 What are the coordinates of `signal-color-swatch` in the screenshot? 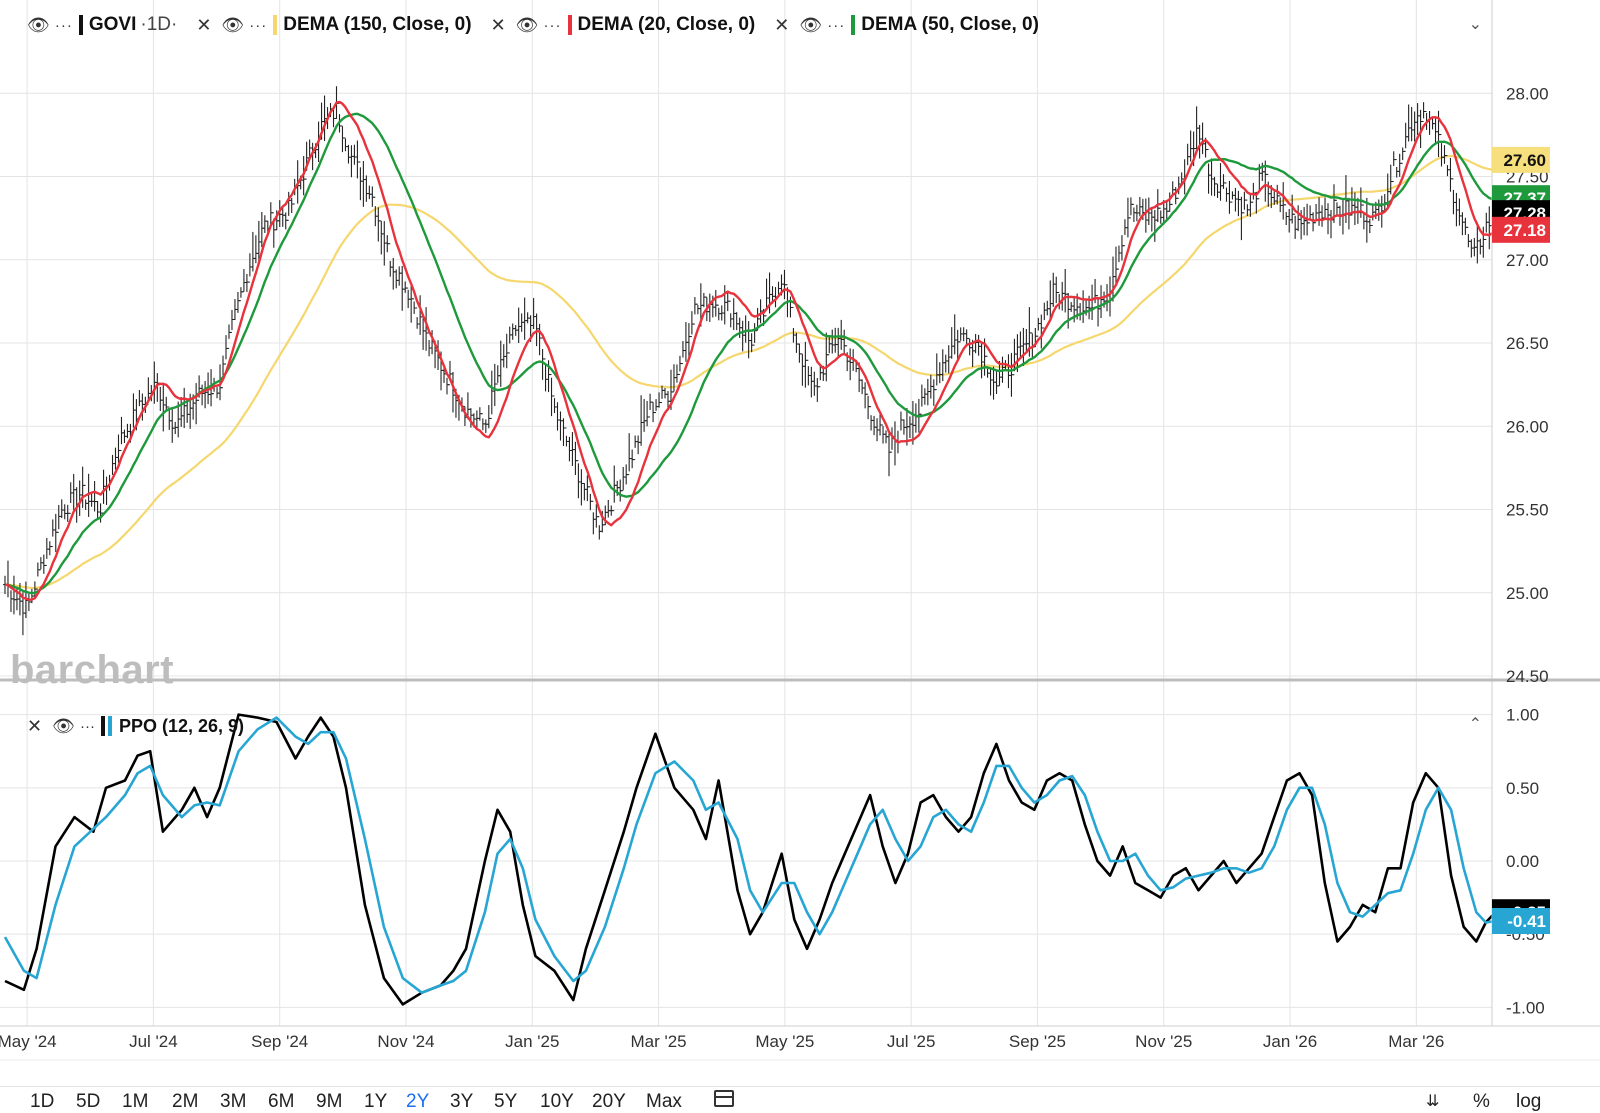 It's located at (109, 726).